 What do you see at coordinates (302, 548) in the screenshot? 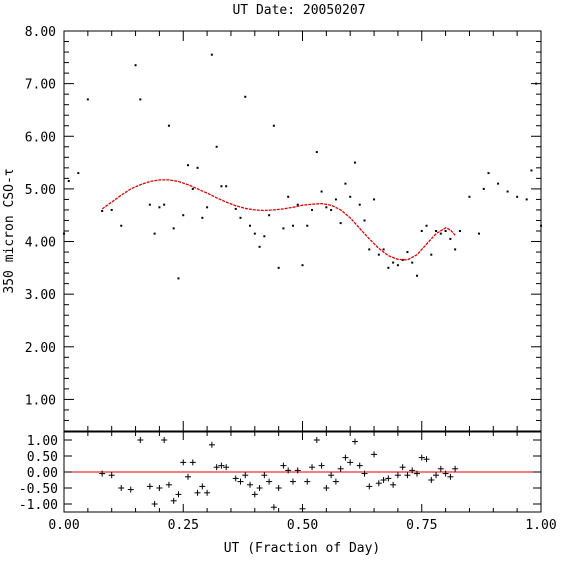
I see `x-axis-label: UT (Fraction of Day)` at bounding box center [302, 548].